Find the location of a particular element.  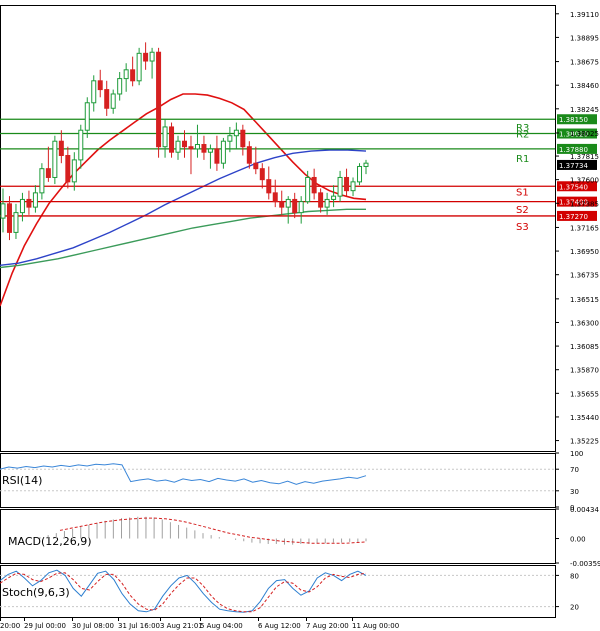

price-tick-label: 1.38460 is located at coordinates (584, 86).